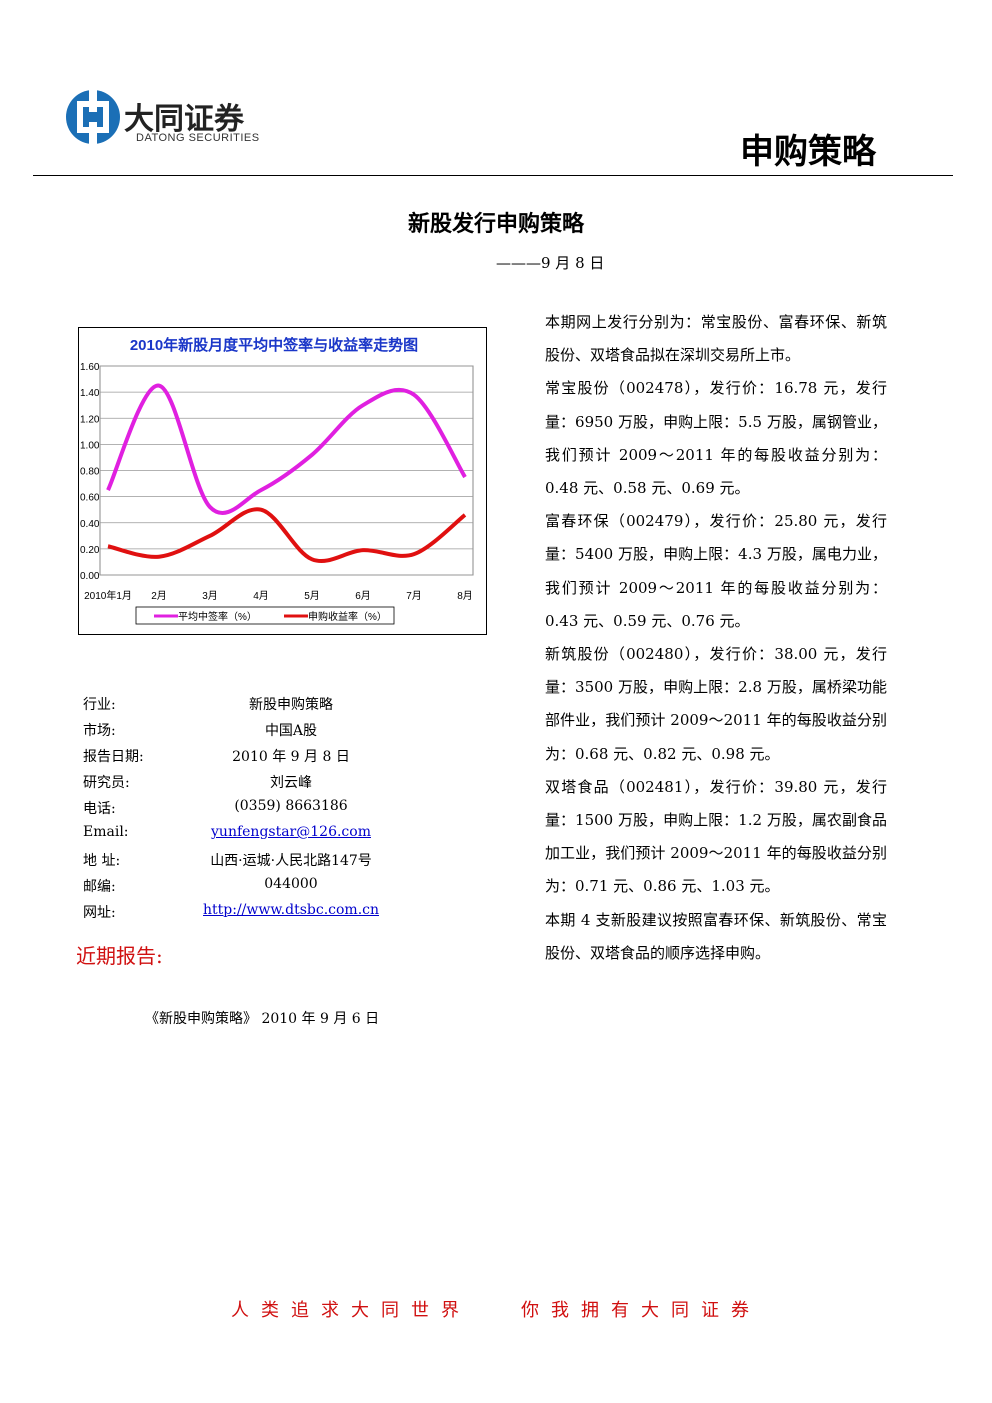 This screenshot has width=992, height=1403. What do you see at coordinates (414, 596) in the screenshot?
I see `x-tick-label: 7月` at bounding box center [414, 596].